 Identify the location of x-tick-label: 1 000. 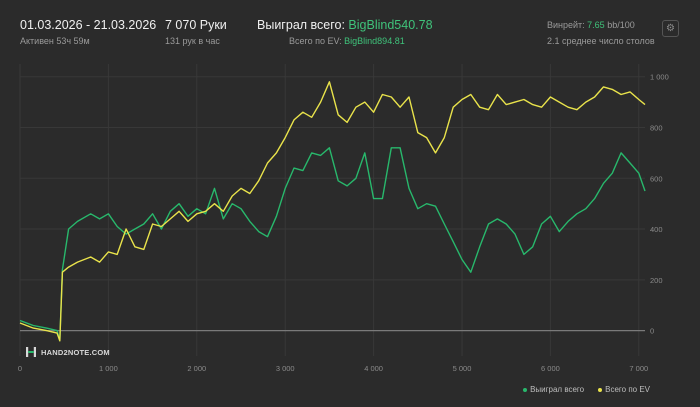
(108, 368).